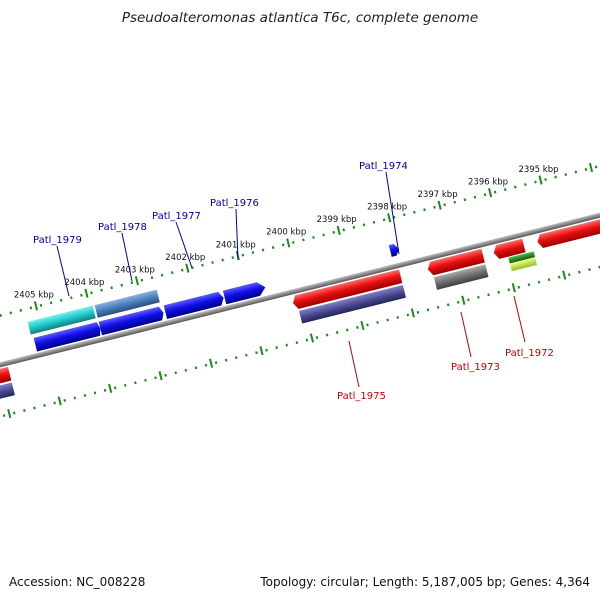 This screenshot has height=600, width=600. What do you see at coordinates (127, 303) in the screenshot?
I see `cog-patl-1978` at bounding box center [127, 303].